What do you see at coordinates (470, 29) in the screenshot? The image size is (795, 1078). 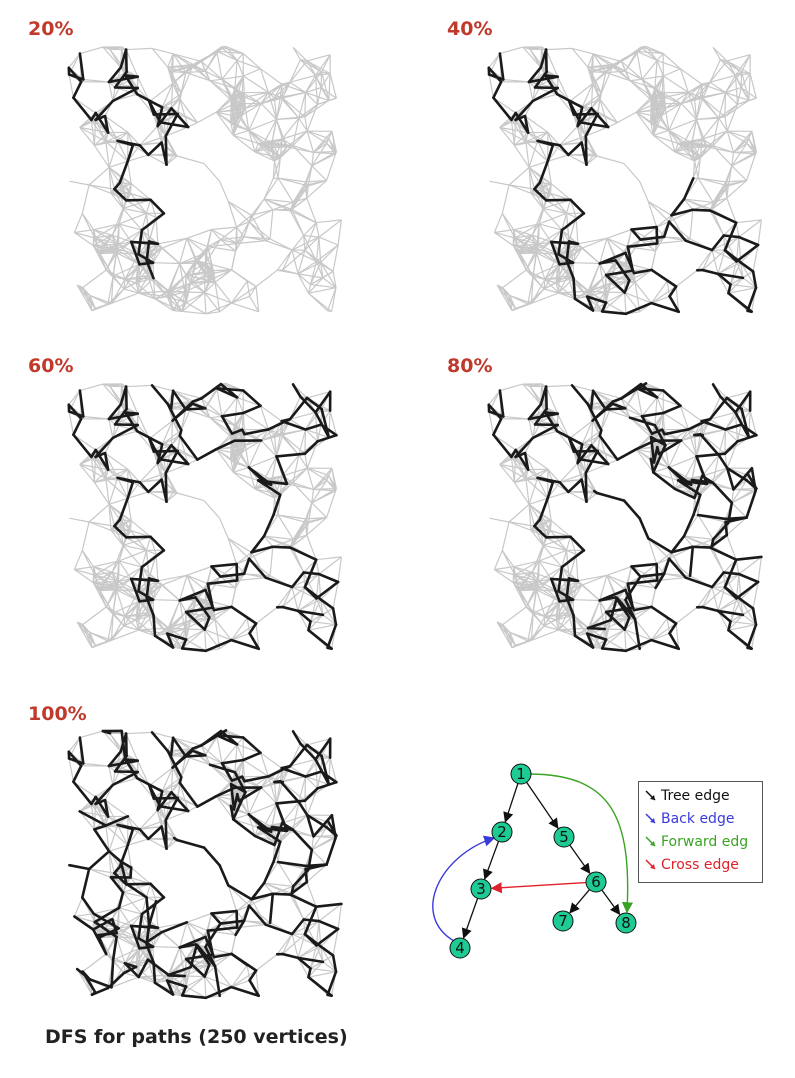 I see `panel-label: 40%` at bounding box center [470, 29].